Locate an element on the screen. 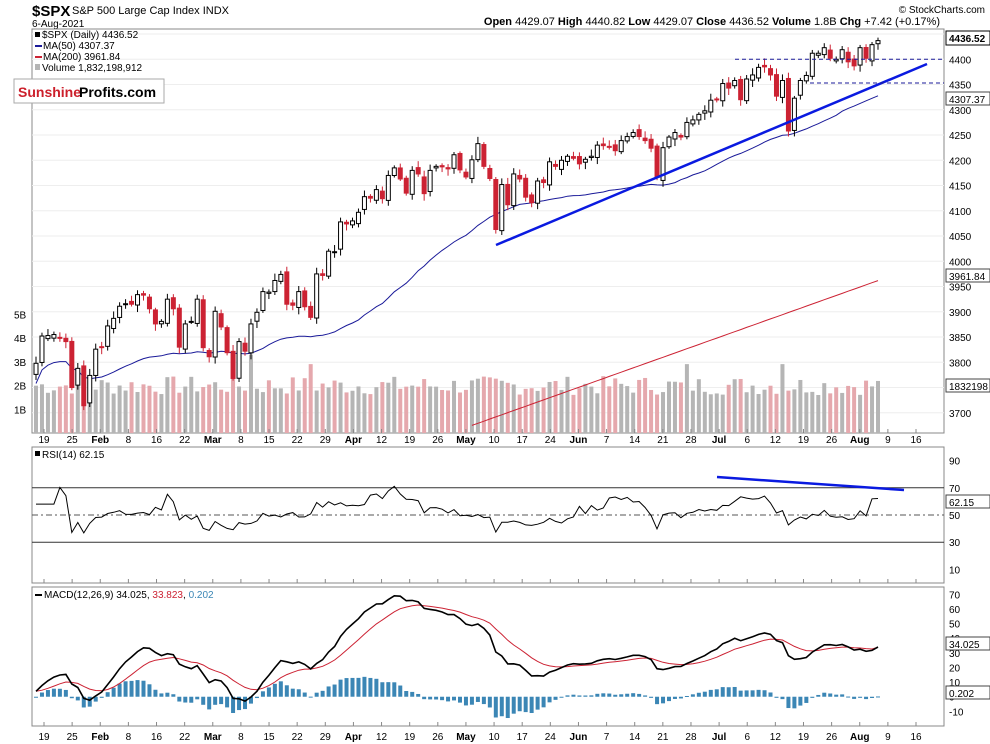  x-tick-label: 8 is located at coordinates (129, 440).